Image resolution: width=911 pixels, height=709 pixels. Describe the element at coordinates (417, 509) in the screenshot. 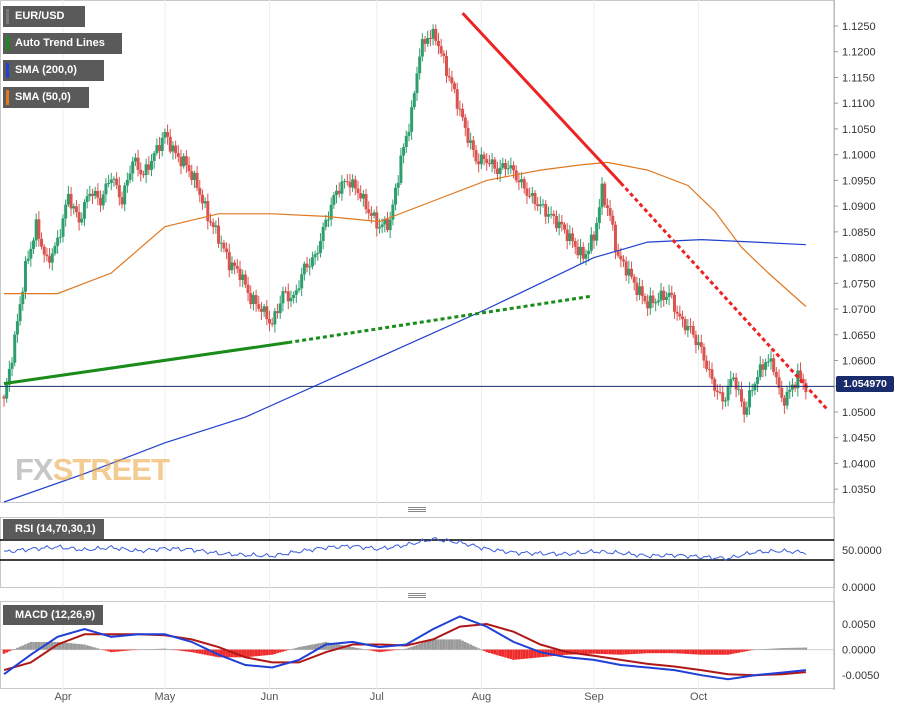

I see `resize-handle-rsi` at that location.